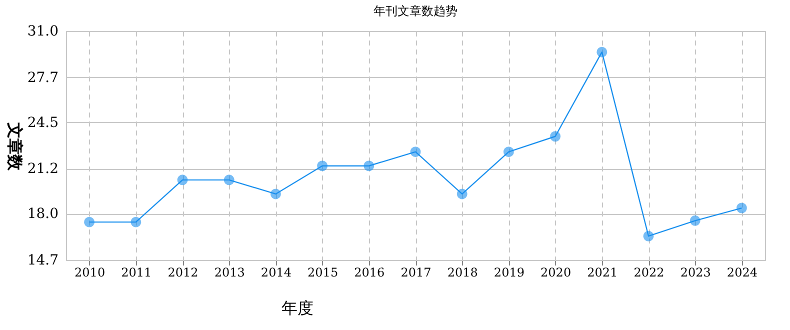  What do you see at coordinates (602, 273) in the screenshot?
I see `x-tick-label: 2021` at bounding box center [602, 273].